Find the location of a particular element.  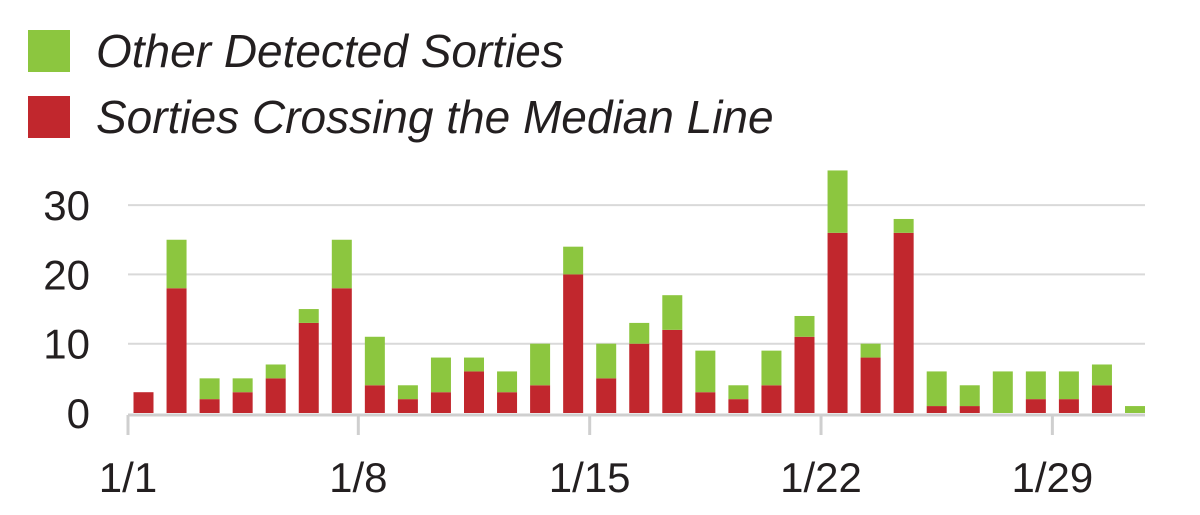

x-tick-label: 1/8 is located at coordinates (358, 477).